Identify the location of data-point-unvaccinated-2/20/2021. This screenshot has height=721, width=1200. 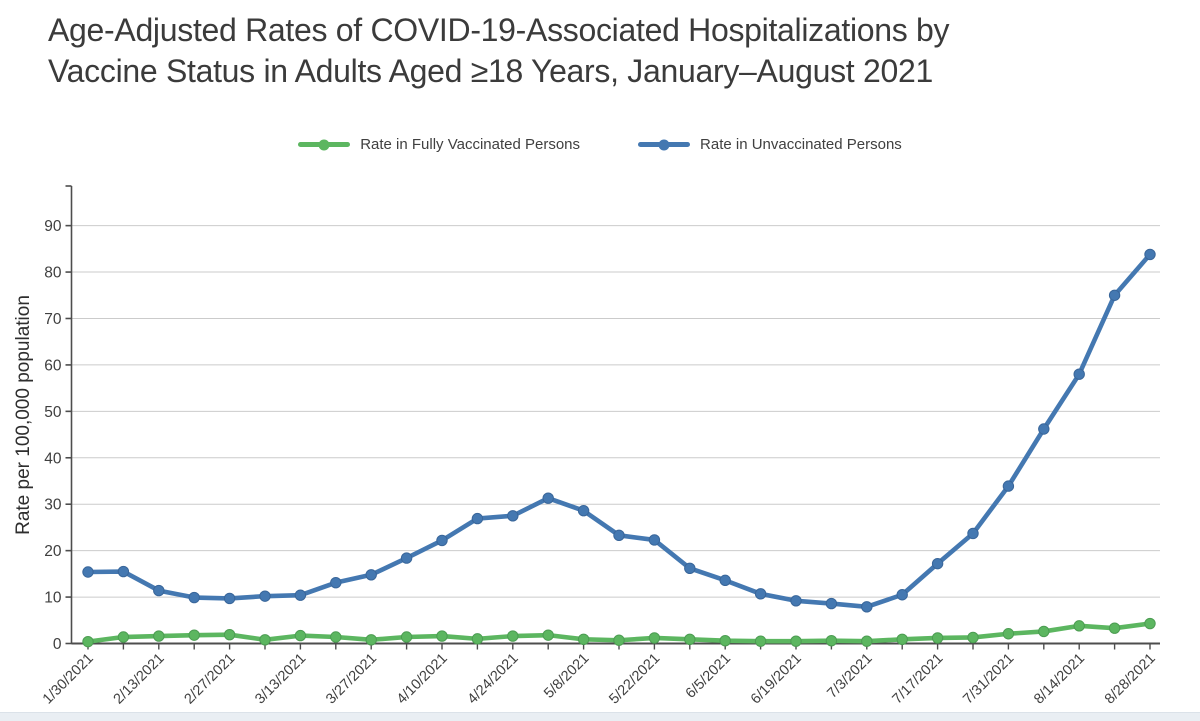
(194, 597).